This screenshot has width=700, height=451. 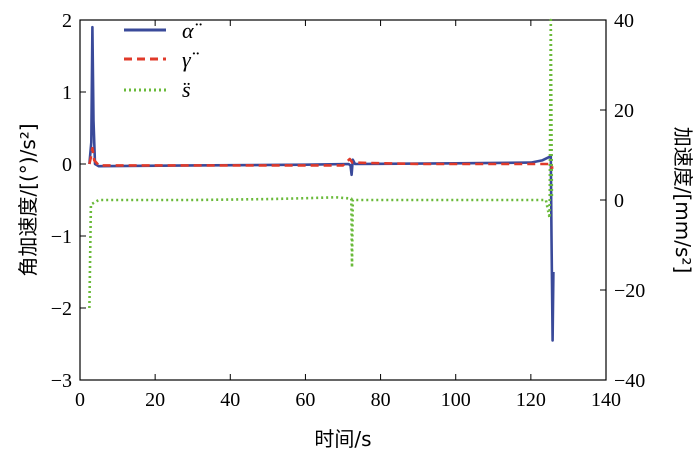 I want to click on x-axis-label: 时间/s, so click(x=342, y=439).